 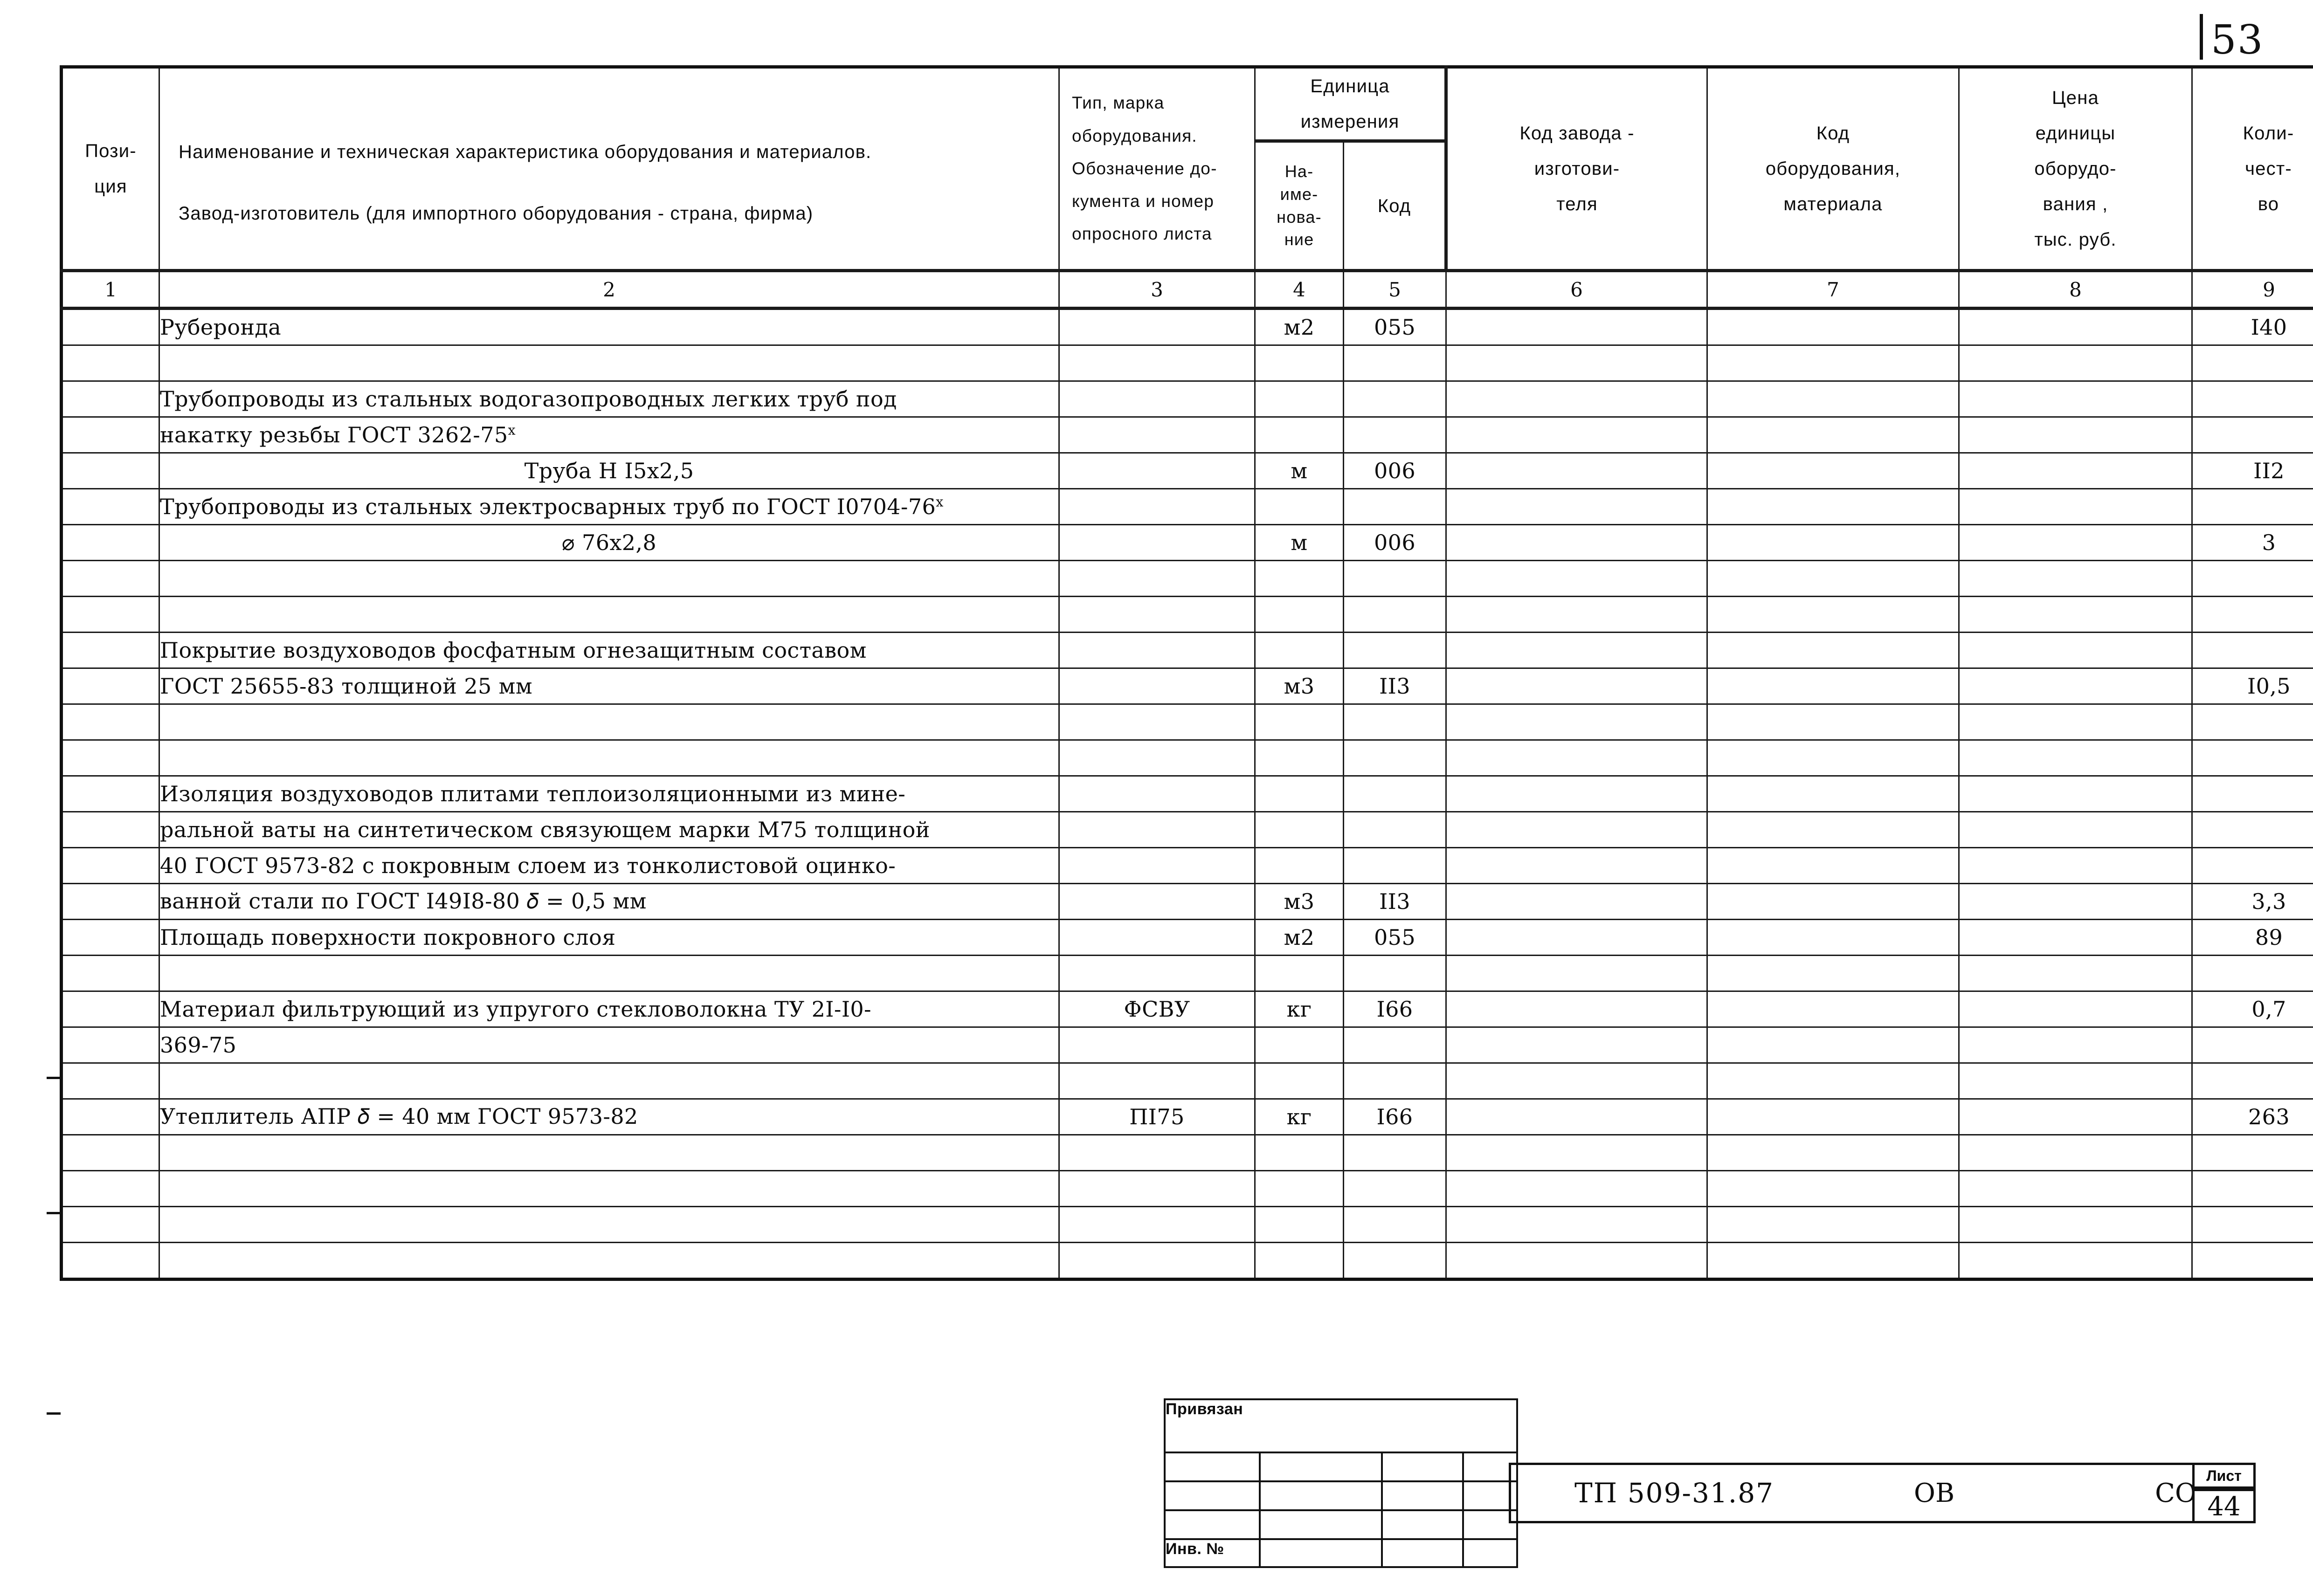 I want to click on cell-unit-code: 006, so click(x=1394, y=470).